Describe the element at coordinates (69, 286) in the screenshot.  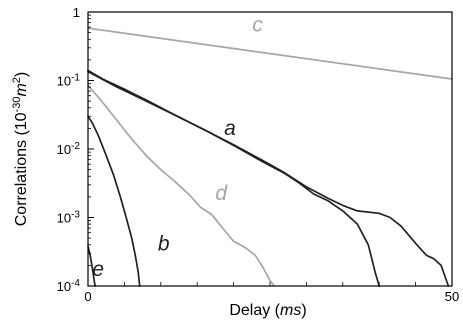
I see `y-tick-label: 10⁻⁴` at that location.